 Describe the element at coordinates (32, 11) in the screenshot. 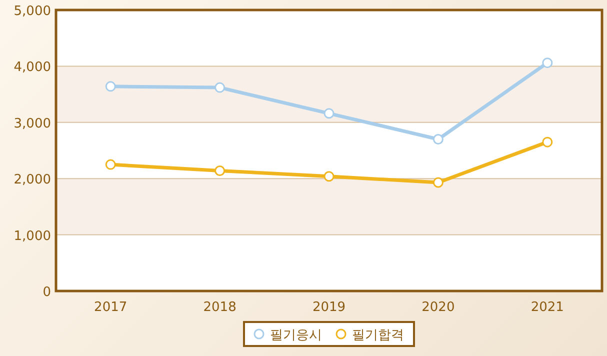

I see `y-tick-label: 5,000` at that location.